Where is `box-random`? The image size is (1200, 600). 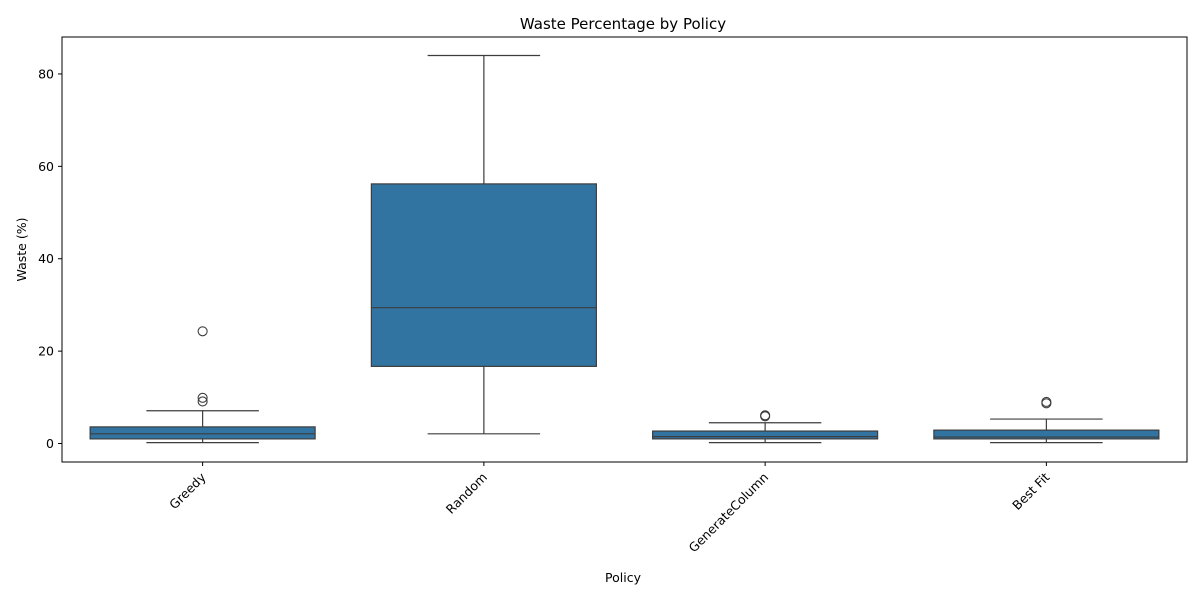
box-random is located at coordinates (483, 244).